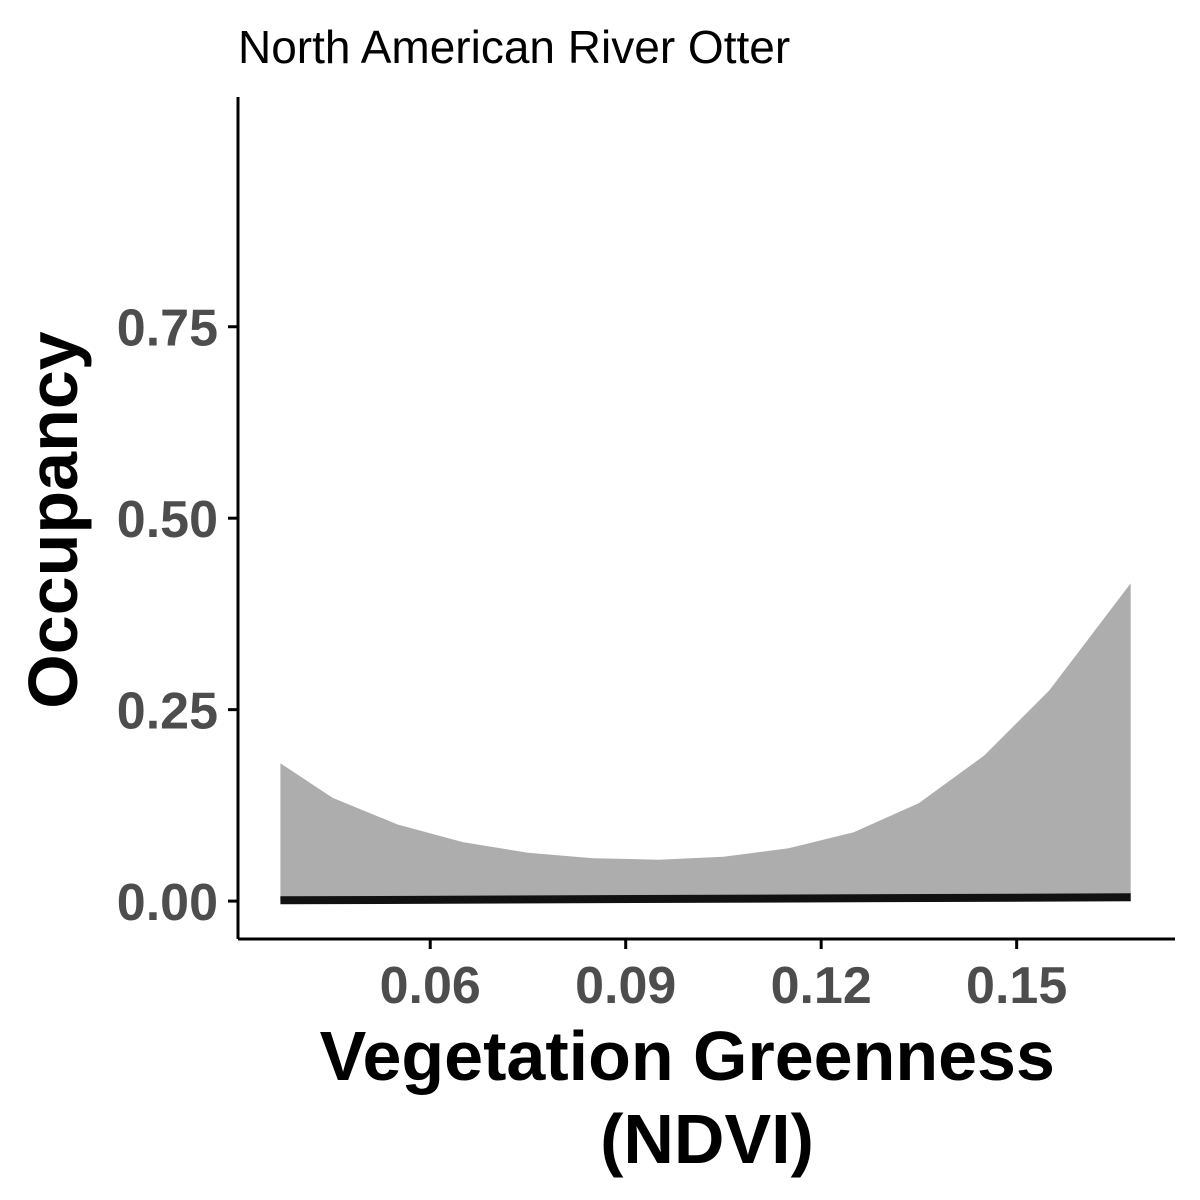 The height and width of the screenshot is (1200, 1200). Describe the element at coordinates (687, 1056) in the screenshot. I see `x-axis-title-line-1: Vegetation Greenness` at that location.